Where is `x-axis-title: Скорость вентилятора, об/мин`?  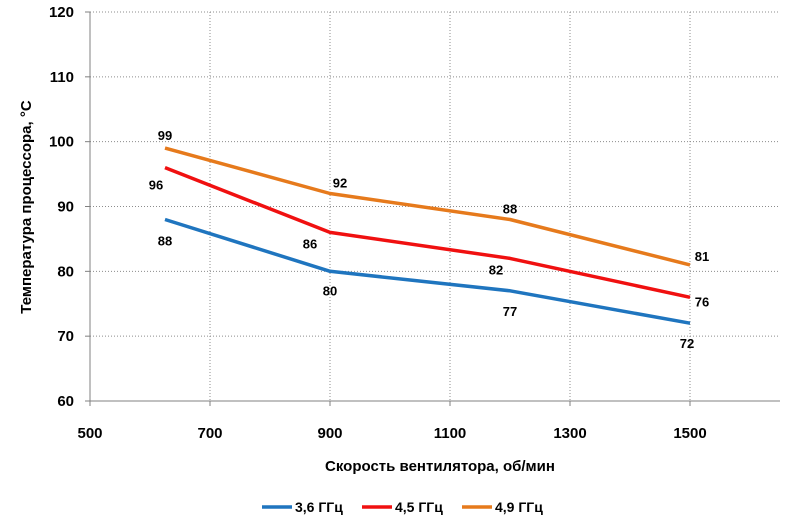
x-axis-title: Скорость вентилятора, об/мин is located at coordinates (440, 466).